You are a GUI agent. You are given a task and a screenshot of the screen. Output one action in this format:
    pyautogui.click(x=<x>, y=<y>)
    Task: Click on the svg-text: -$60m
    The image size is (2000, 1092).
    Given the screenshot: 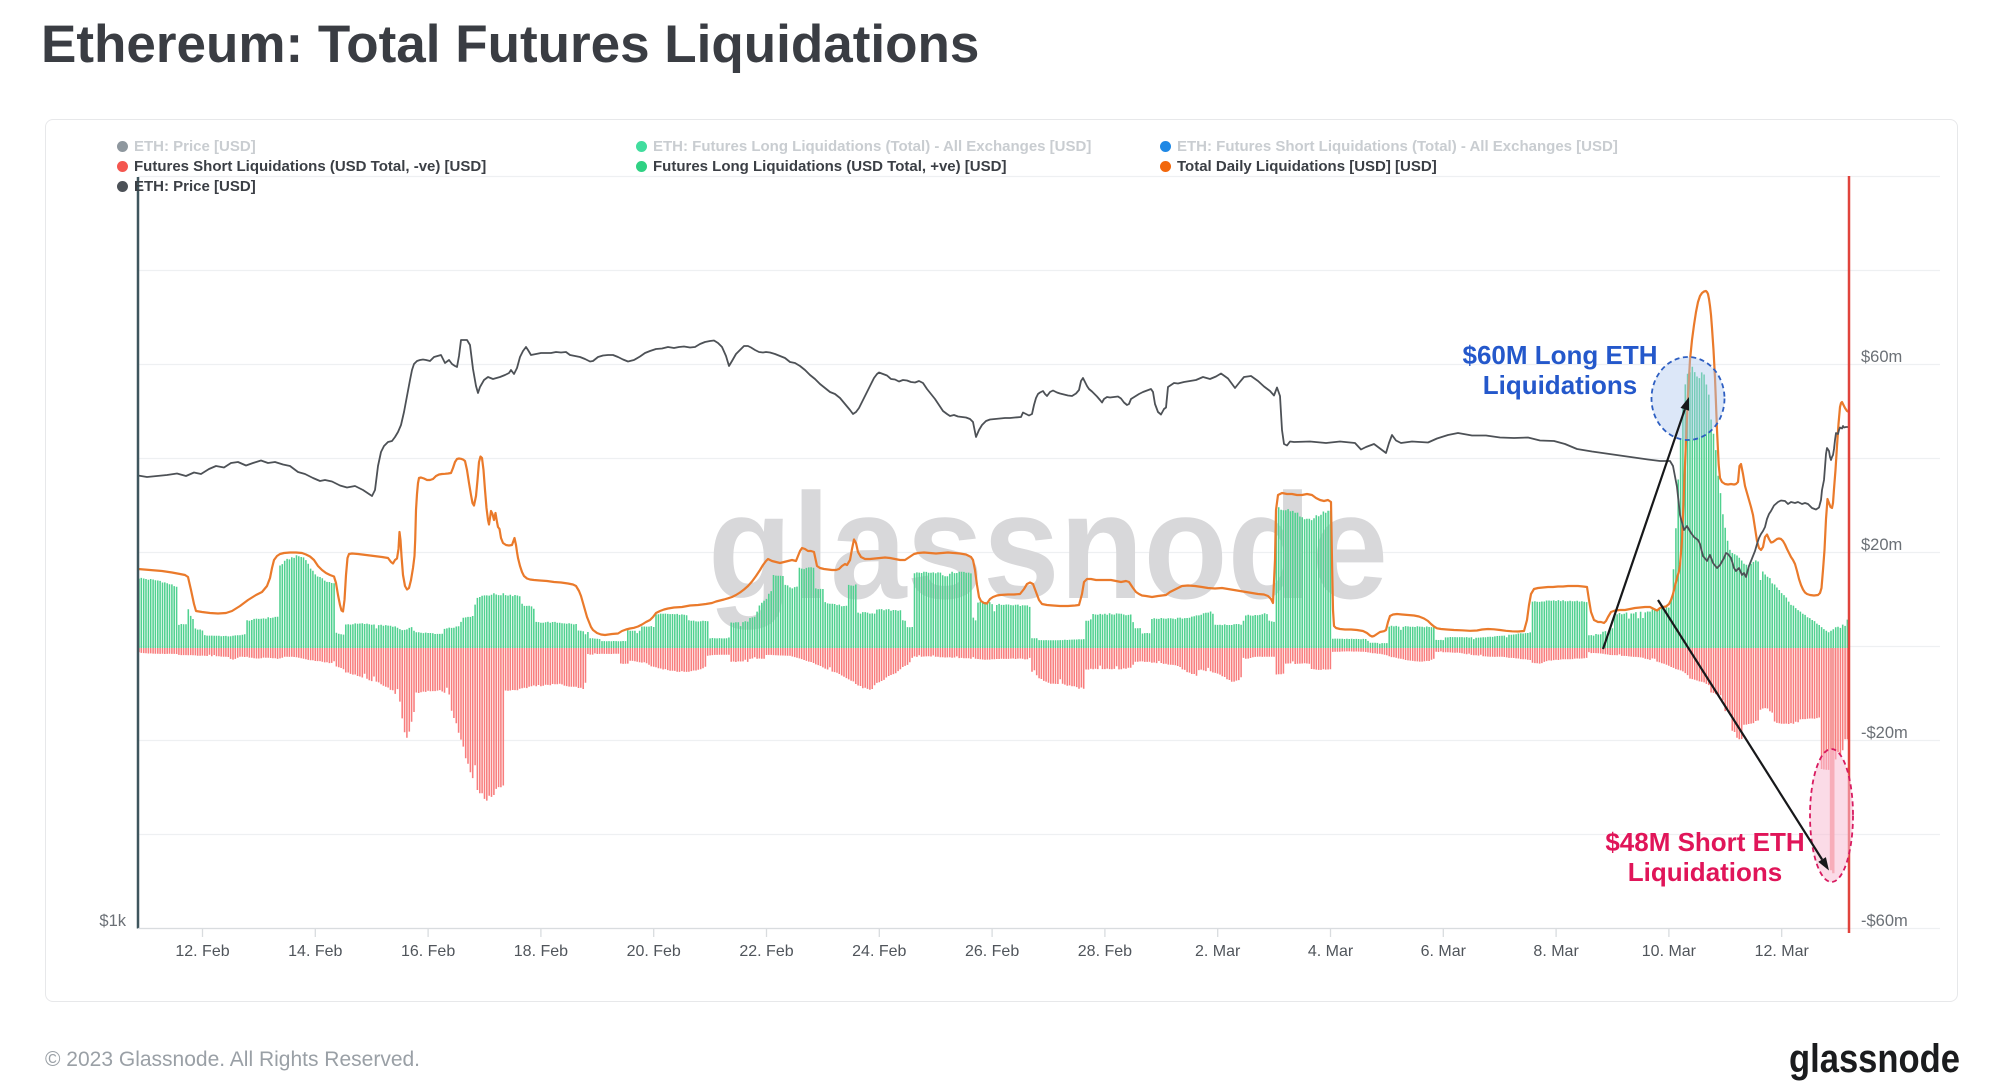 What is the action you would take?
    pyautogui.click(x=1884, y=921)
    